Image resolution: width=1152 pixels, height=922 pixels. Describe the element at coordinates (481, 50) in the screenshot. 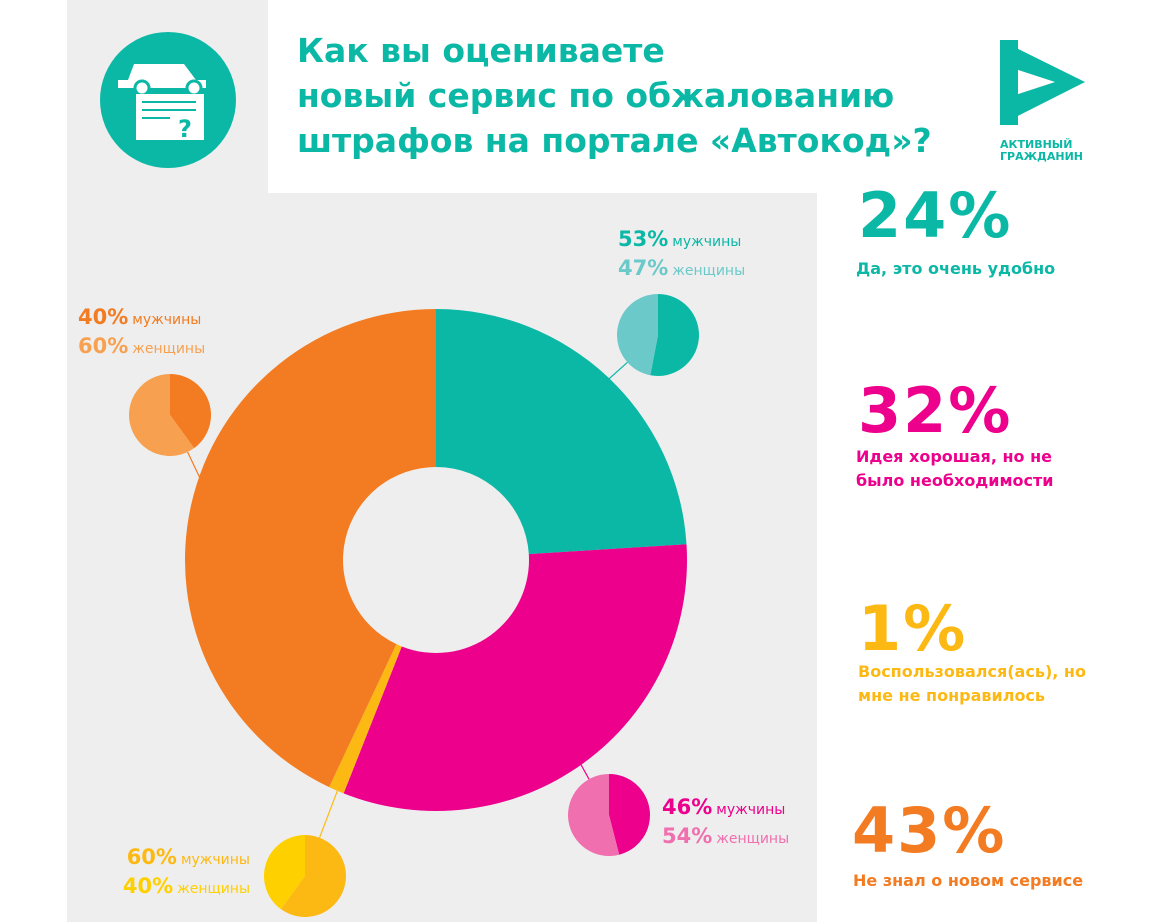

I see `title-line: Как вы оцениваете` at that location.